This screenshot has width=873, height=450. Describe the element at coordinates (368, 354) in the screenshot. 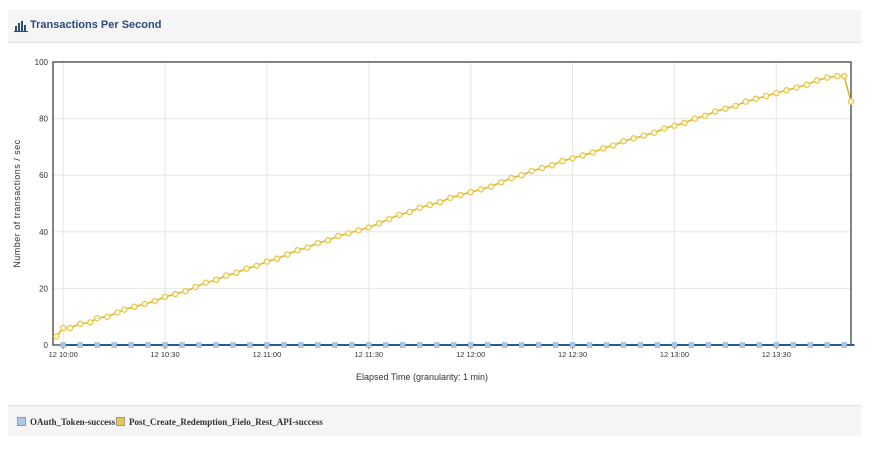

I see `x-tick-label: 12 11:30` at that location.